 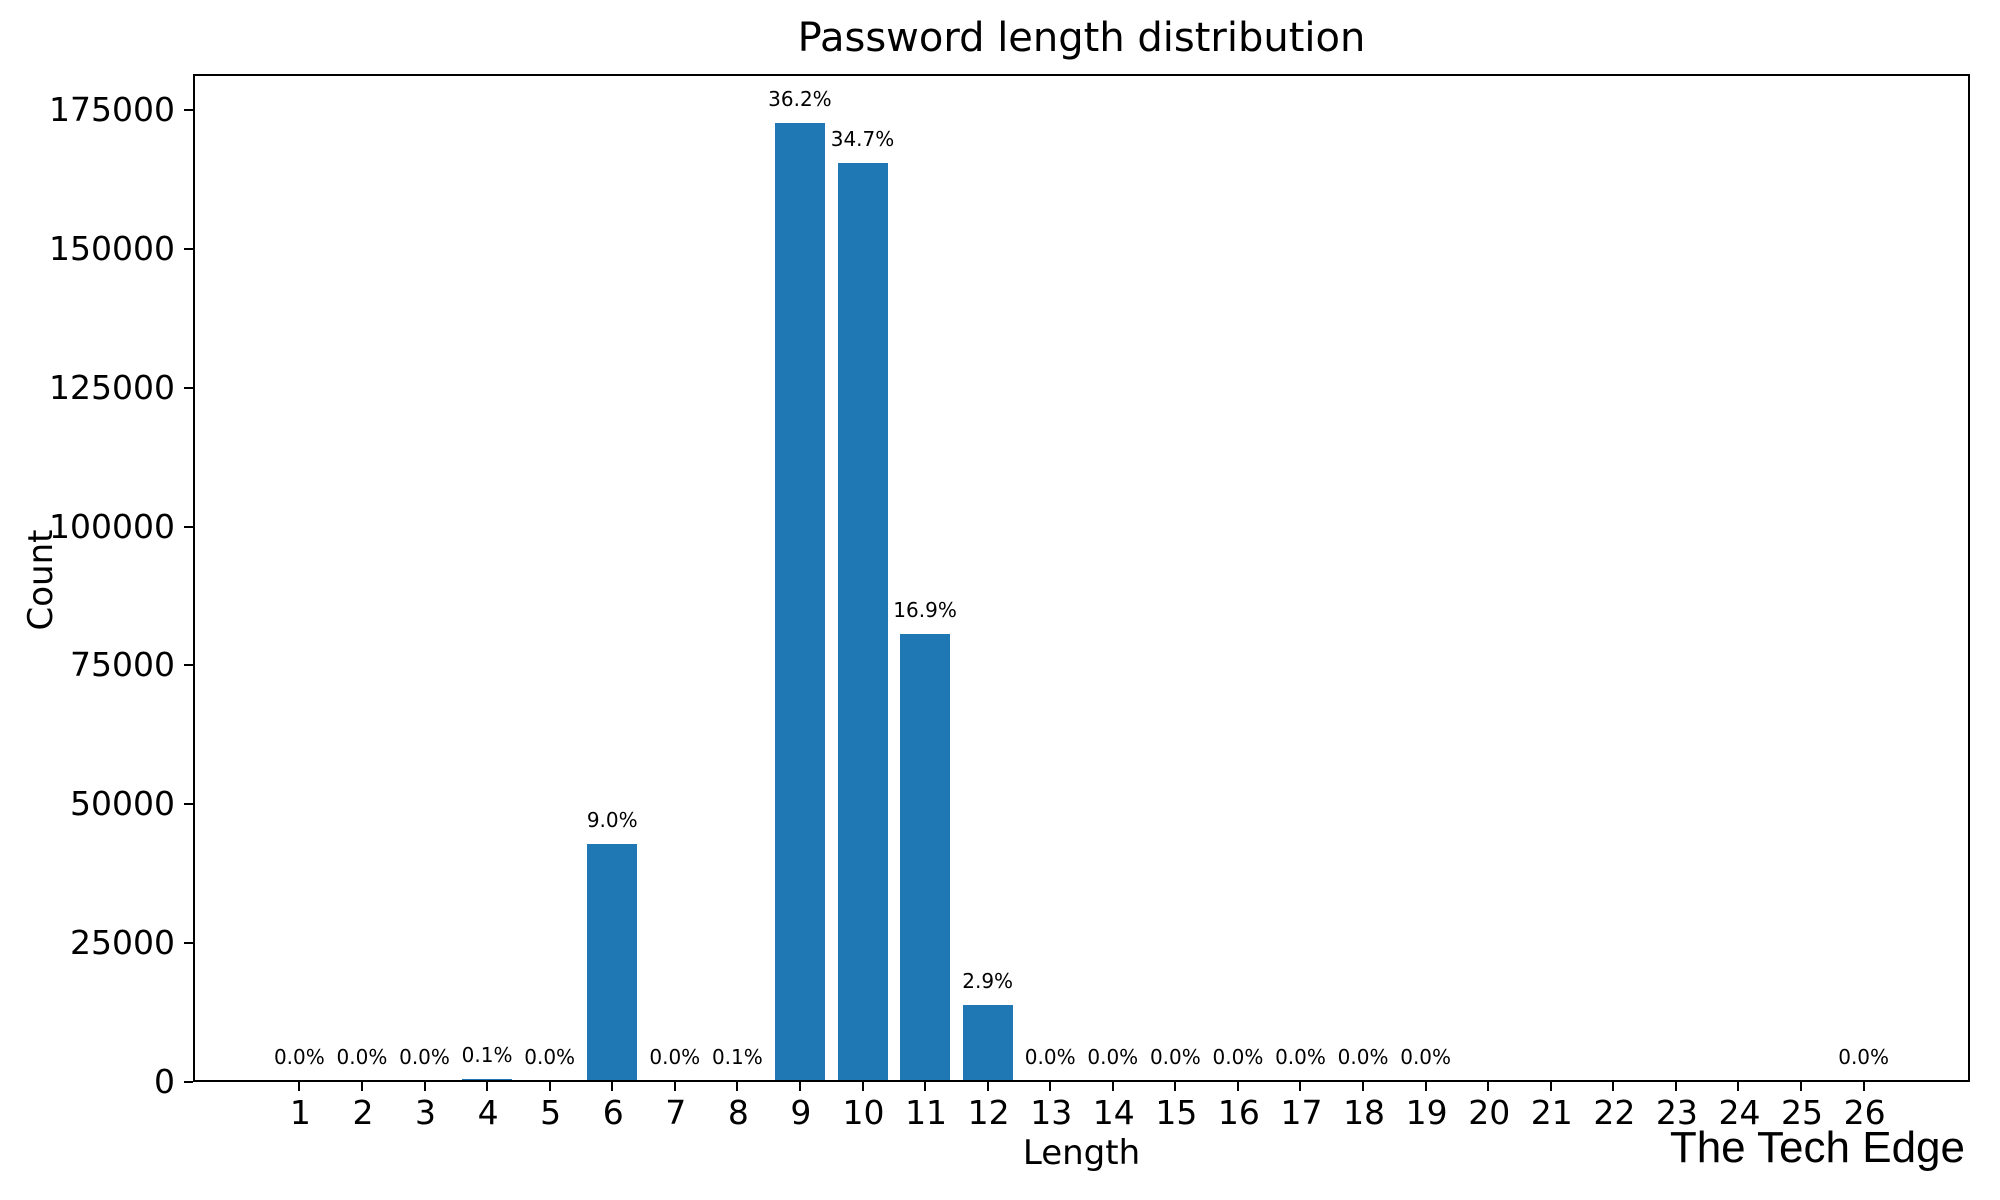 I want to click on x-tick-label-2: 2, so click(x=363, y=1112).